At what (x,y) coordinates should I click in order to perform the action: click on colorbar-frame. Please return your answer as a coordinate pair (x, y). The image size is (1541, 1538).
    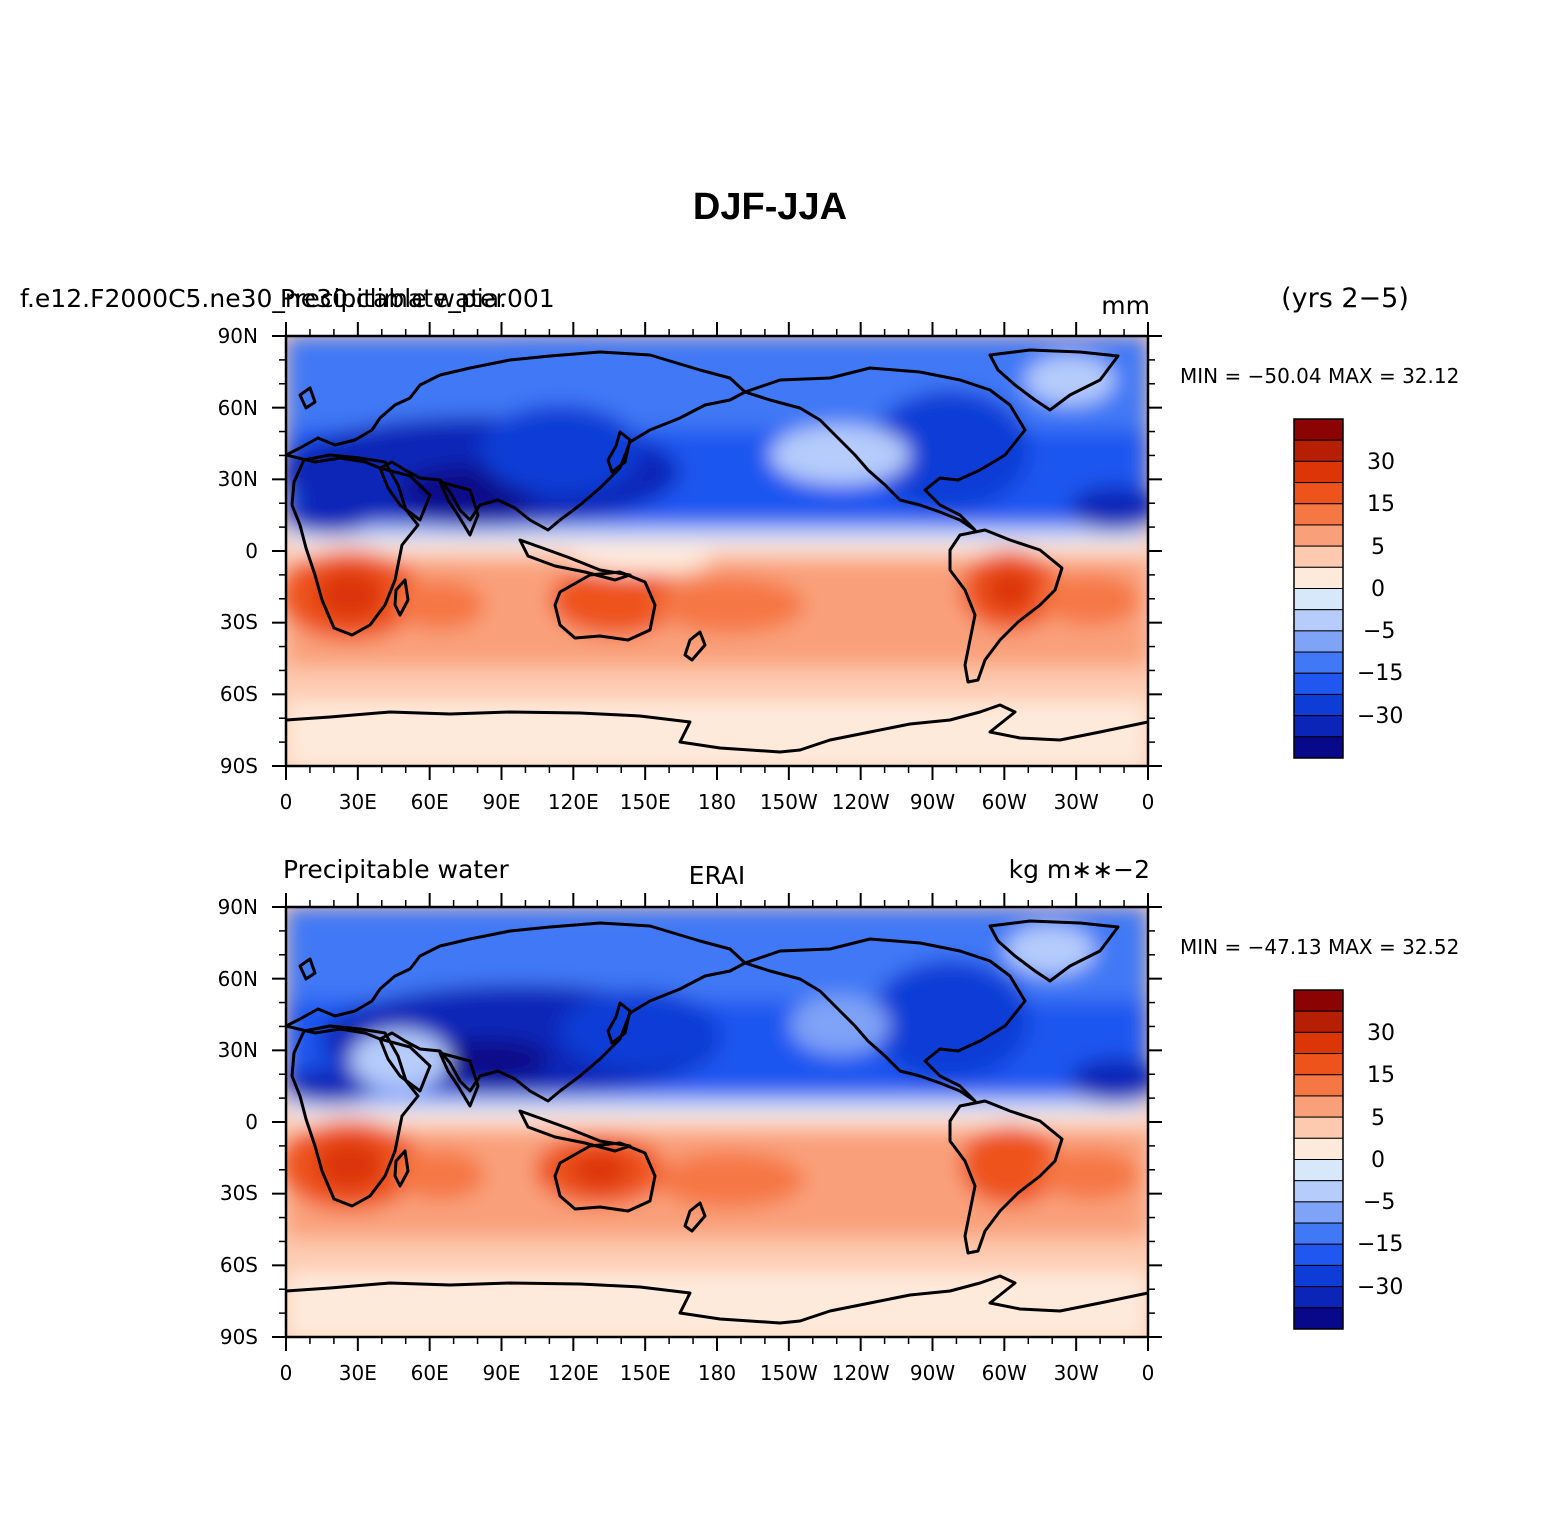
    Looking at the image, I should click on (1318, 588).